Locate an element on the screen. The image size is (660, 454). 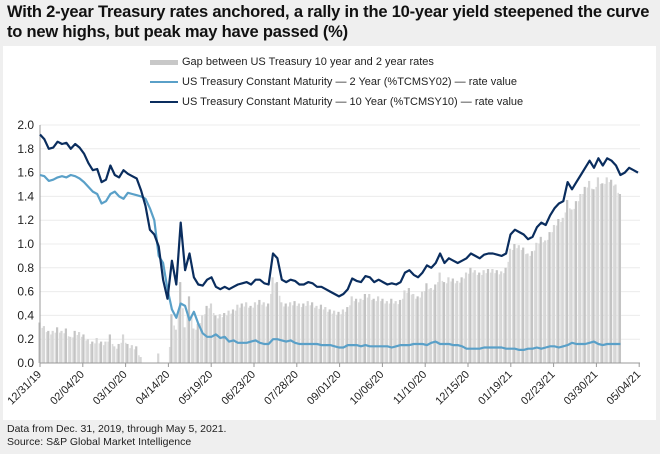
y-tick-label: 1.0 is located at coordinates (25, 244).